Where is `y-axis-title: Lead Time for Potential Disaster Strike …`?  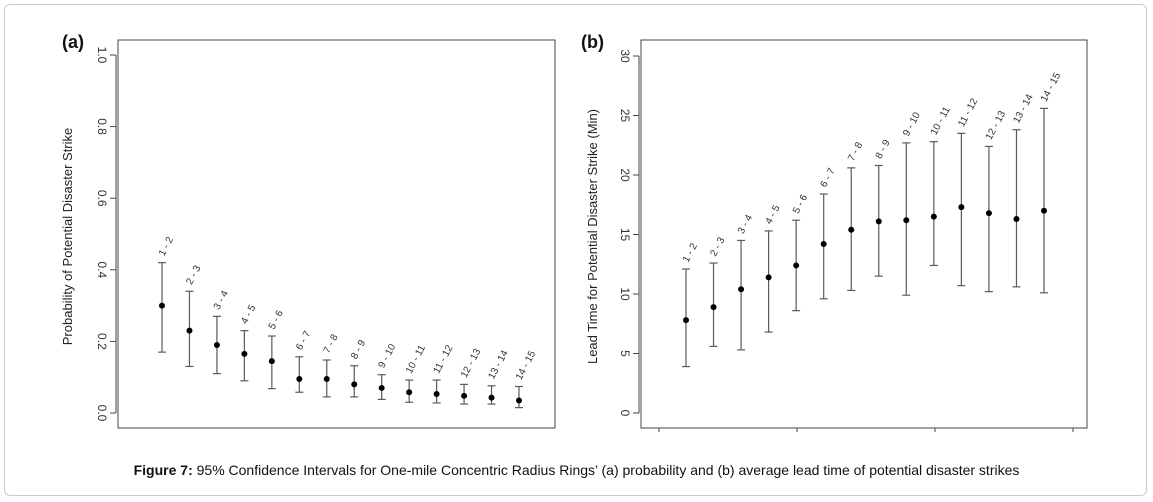 y-axis-title: Lead Time for Potential Disaster Strike … is located at coordinates (592, 236).